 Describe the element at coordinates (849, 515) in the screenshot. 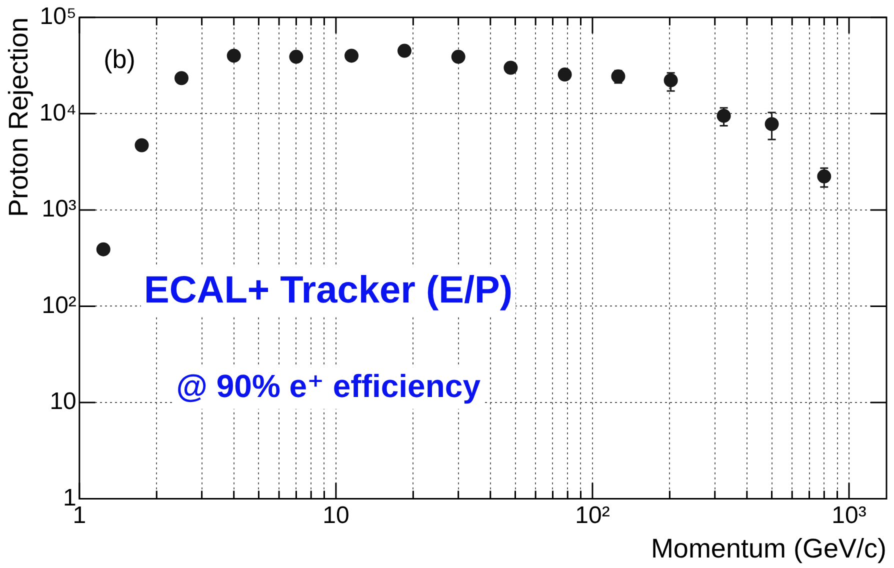

I see `x-tick-label: 10³` at that location.